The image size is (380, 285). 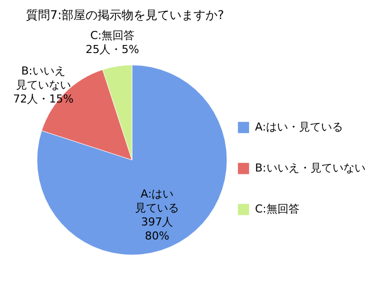 I want to click on text: B:いいえ, so click(x=43, y=71).